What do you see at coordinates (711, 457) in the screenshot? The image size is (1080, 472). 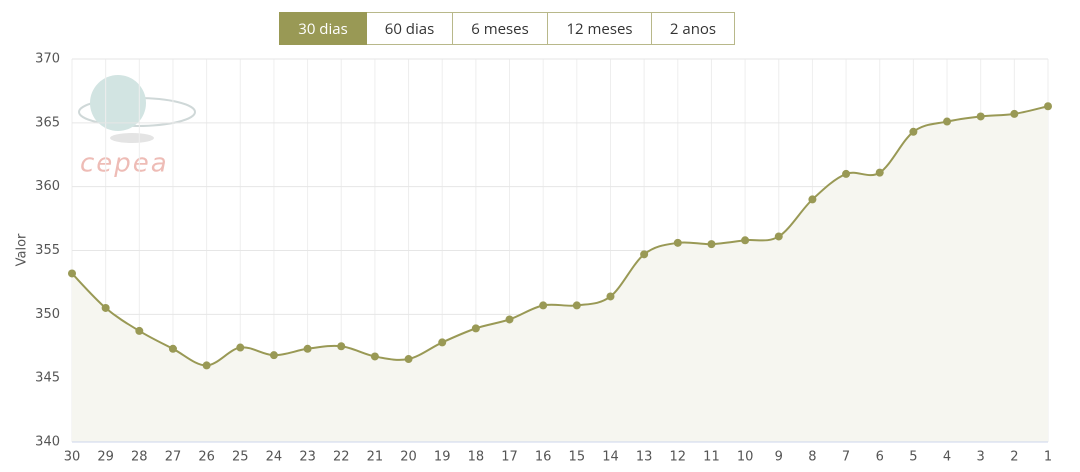 I see `x-tick-label: 11` at bounding box center [711, 457].